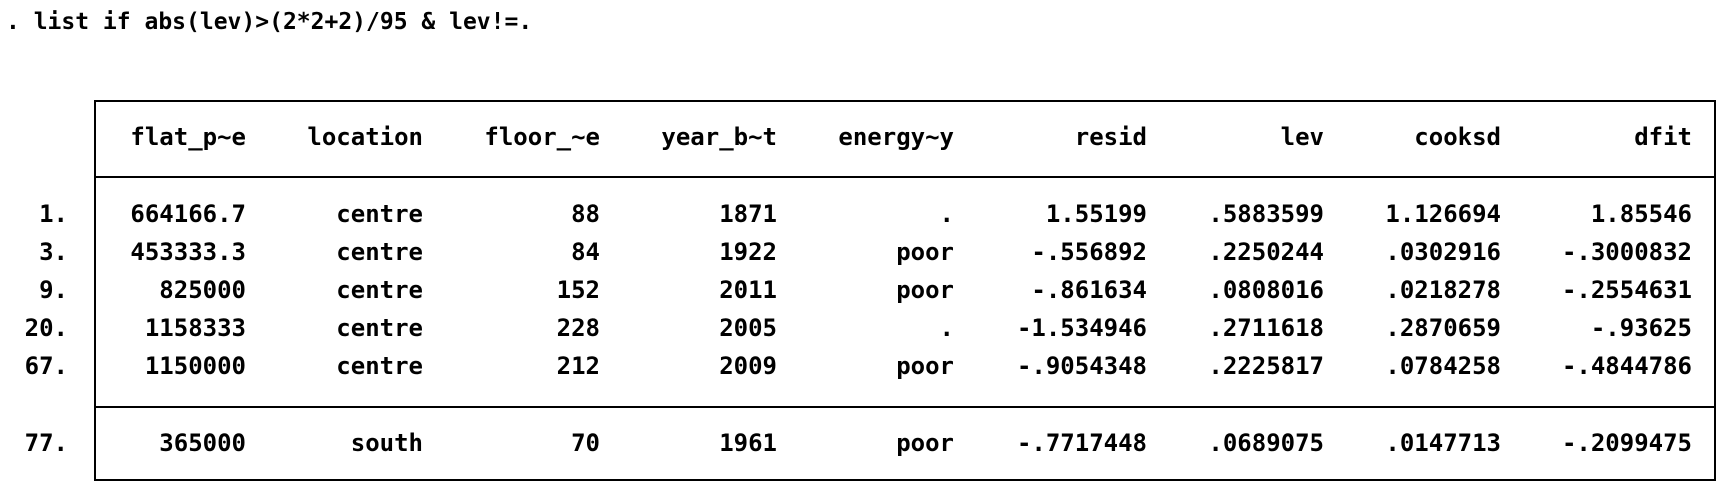 This screenshot has height=500, width=1728. What do you see at coordinates (1266, 214) in the screenshot?
I see `table-cell: .5883599` at bounding box center [1266, 214].